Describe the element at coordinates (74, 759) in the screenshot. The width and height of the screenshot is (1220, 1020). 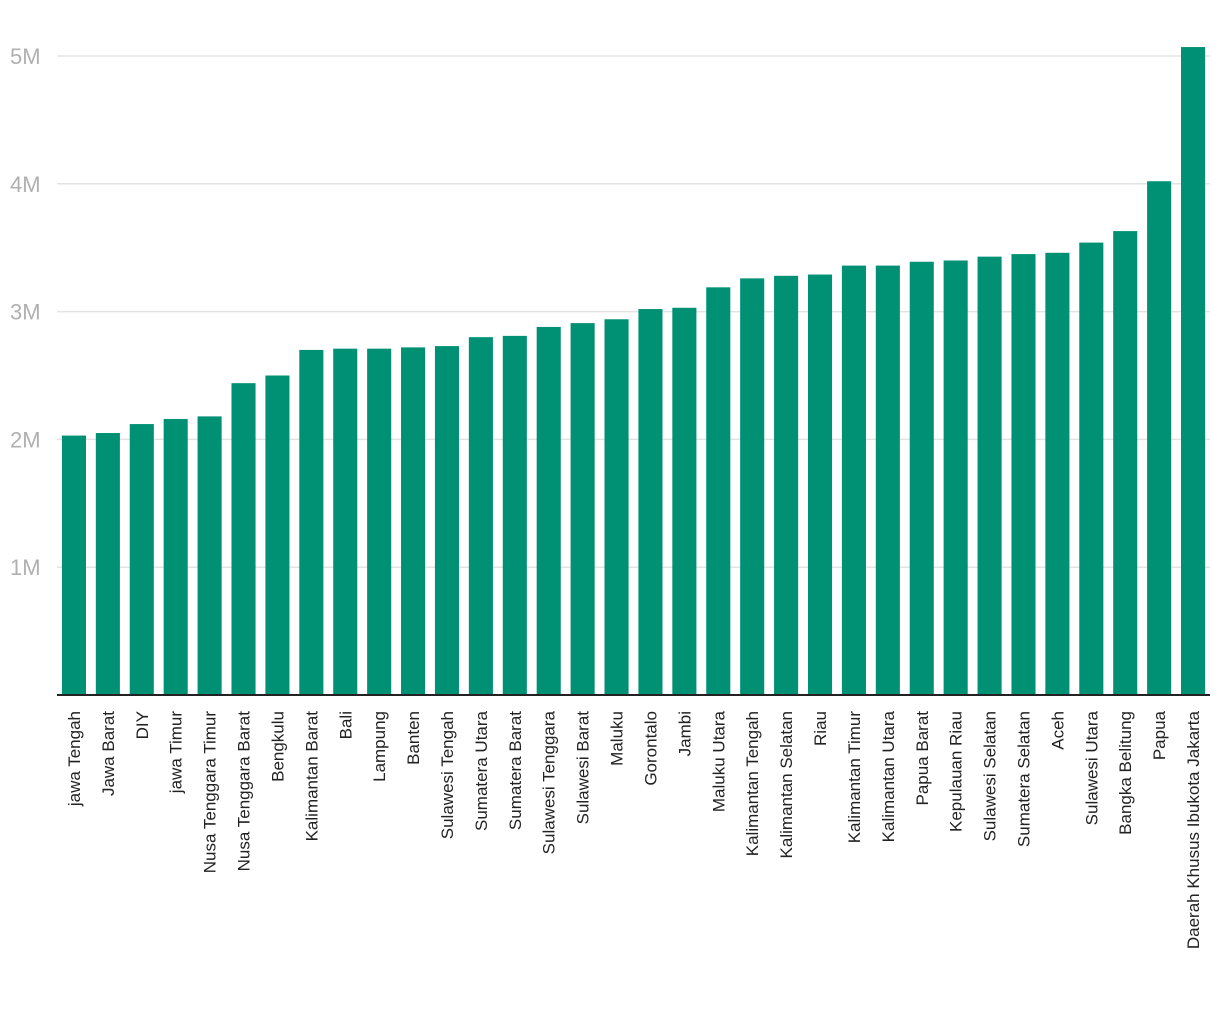
I see `x-tick-label: jawa Tengah` at that location.